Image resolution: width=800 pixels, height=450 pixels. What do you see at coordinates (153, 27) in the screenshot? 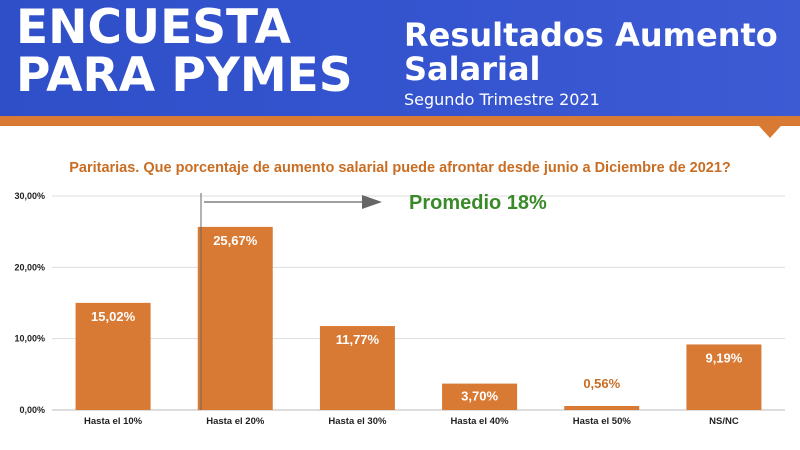
I see `survey-title-line1: ENCUESTA` at bounding box center [153, 27].